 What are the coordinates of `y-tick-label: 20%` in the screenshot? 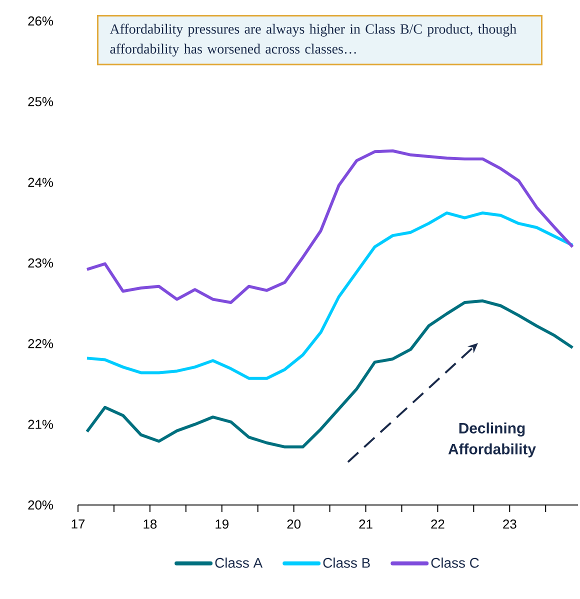 It's located at (41, 505).